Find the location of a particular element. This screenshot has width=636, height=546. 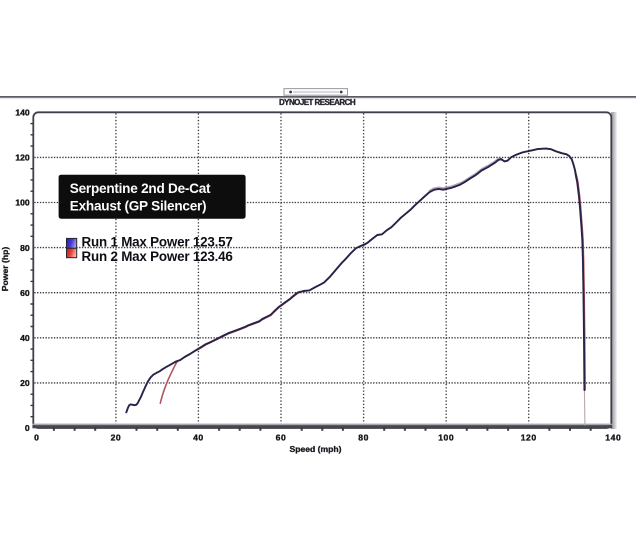

svg-text: Serpentine 2nd De-Cat is located at coordinates (140, 188).